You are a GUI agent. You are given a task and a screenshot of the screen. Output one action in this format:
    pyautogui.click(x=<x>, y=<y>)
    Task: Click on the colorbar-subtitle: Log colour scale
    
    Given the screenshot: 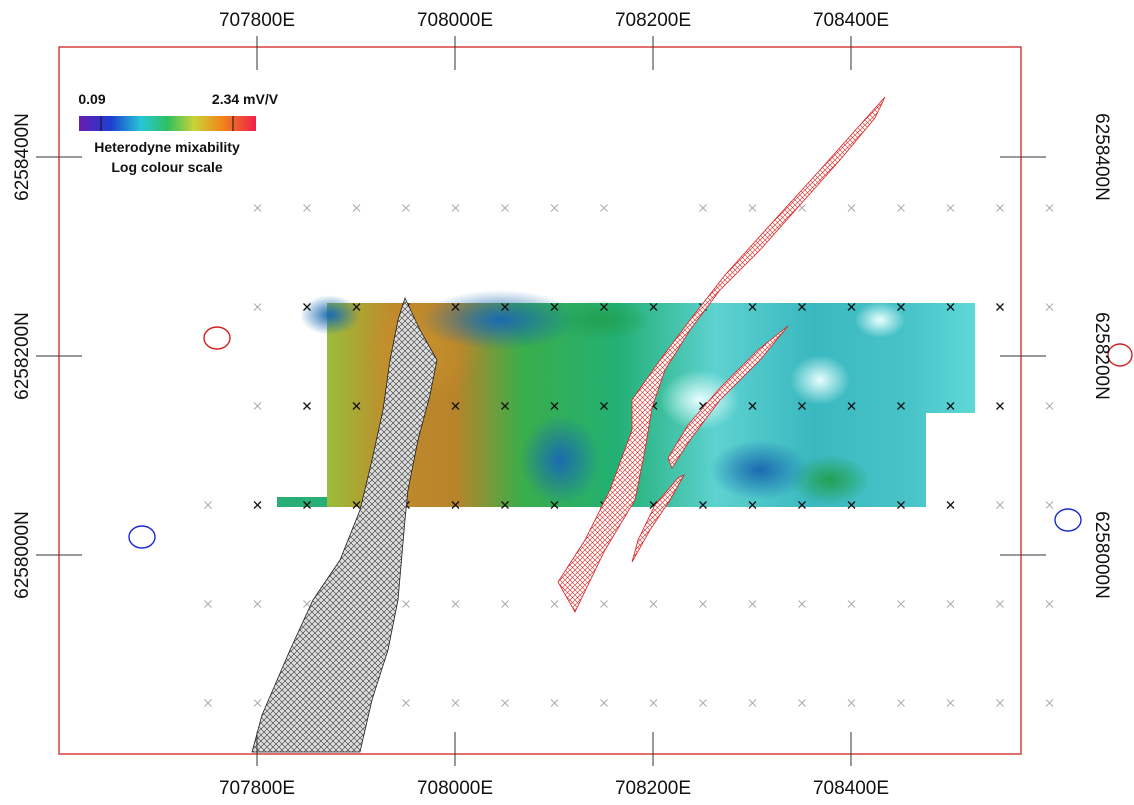 What is the action you would take?
    pyautogui.click(x=166, y=167)
    